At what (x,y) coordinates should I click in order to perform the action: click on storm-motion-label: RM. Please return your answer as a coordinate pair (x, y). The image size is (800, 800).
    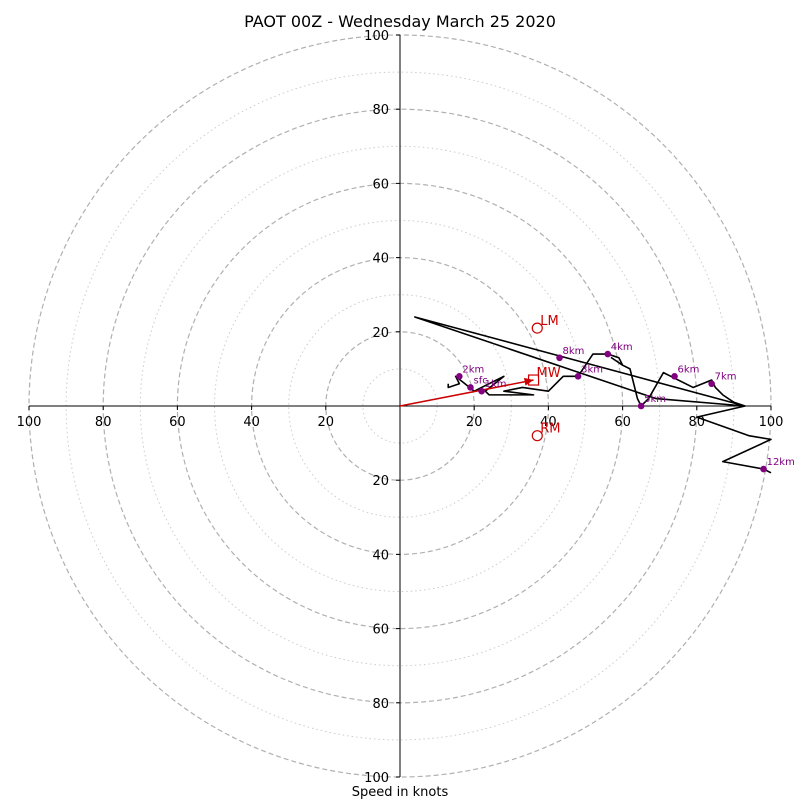
    Looking at the image, I should click on (550, 429).